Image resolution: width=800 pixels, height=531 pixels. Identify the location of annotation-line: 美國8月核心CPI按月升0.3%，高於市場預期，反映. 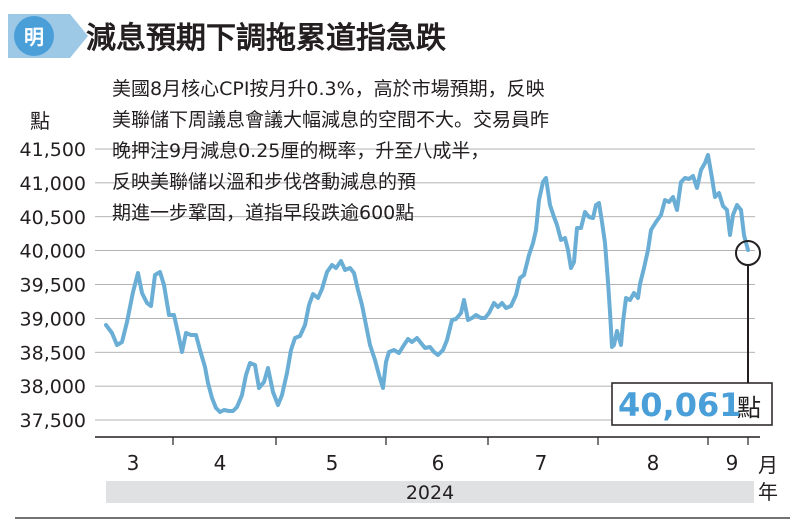
(328, 89).